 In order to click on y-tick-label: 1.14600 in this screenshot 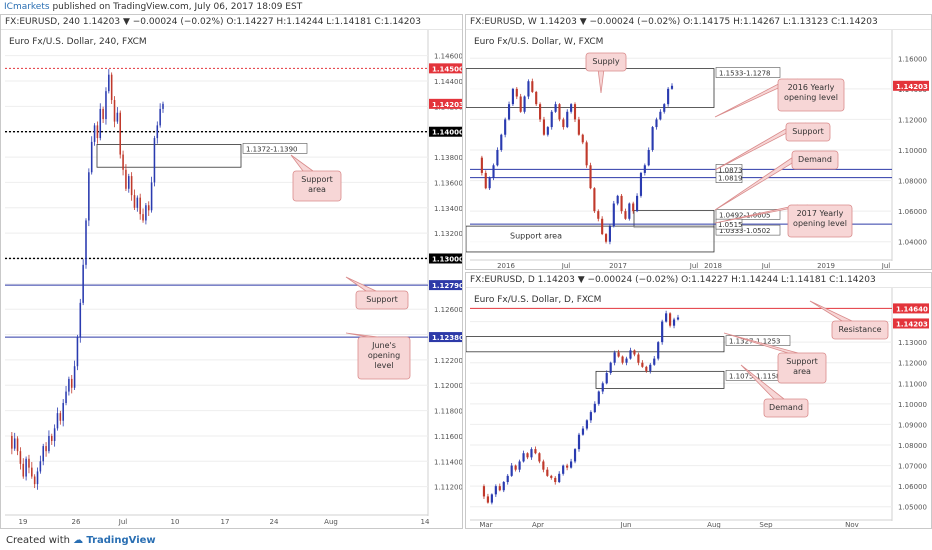, I will do `click(448, 57)`.